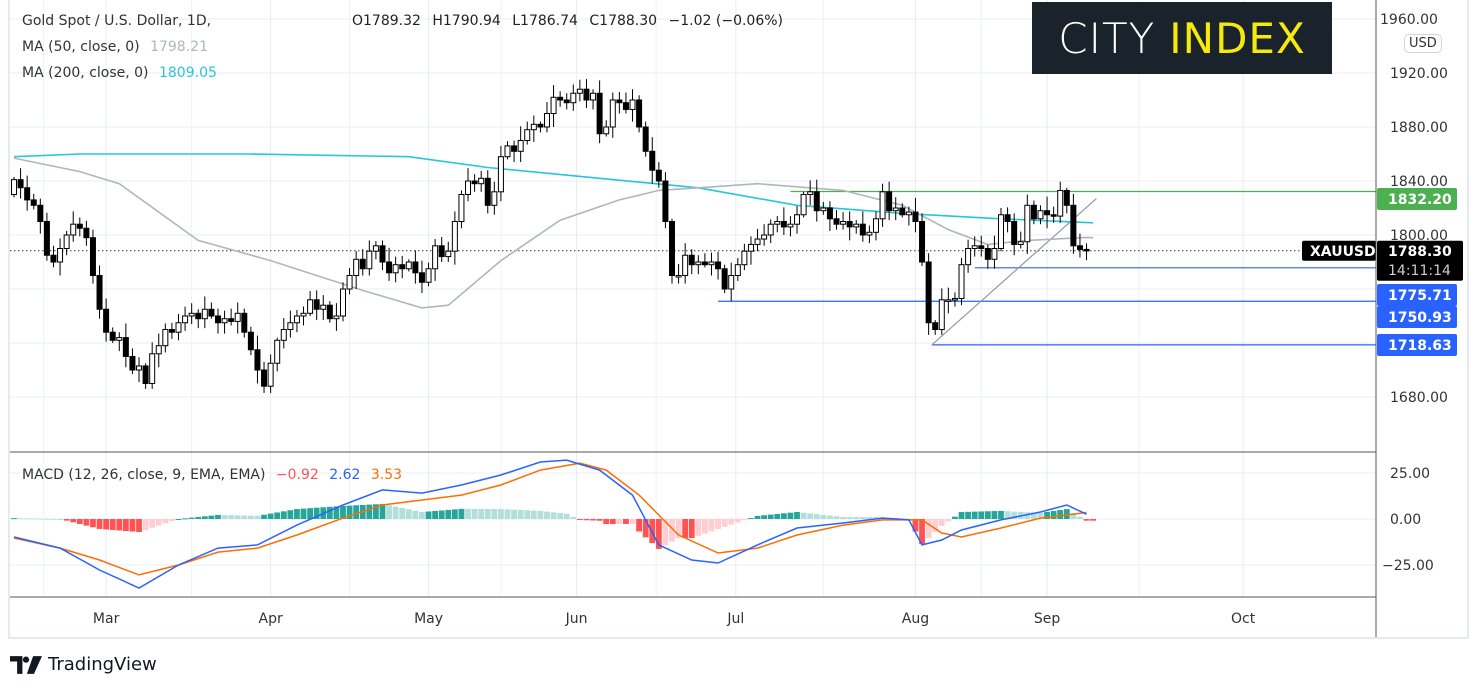  Describe the element at coordinates (1405, 520) in the screenshot. I see `macd-tick-label: 0.00` at that location.